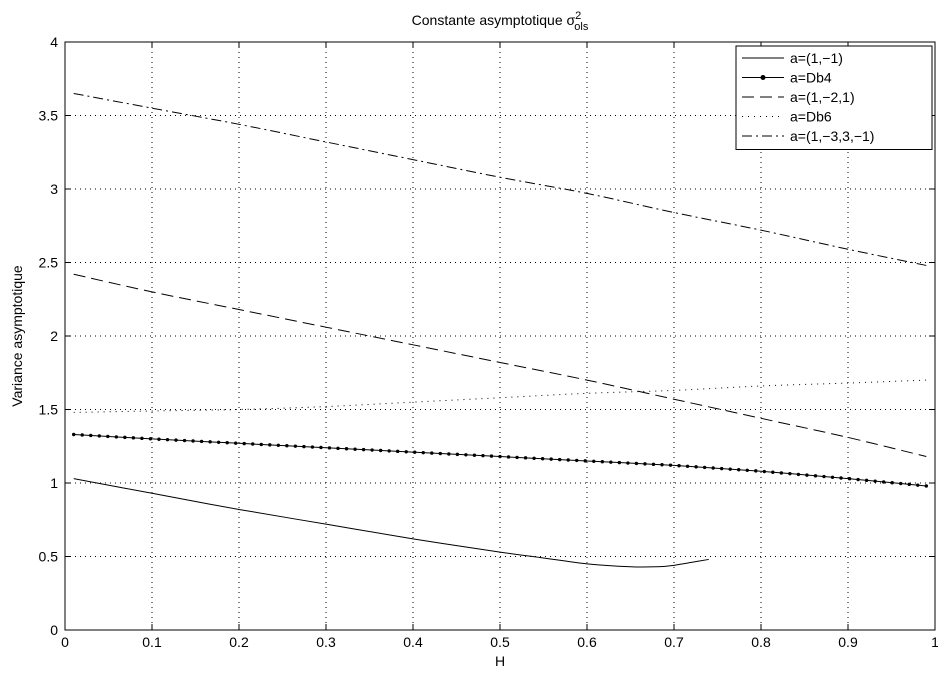  What do you see at coordinates (787, 117) in the screenshot?
I see `legend-entry: a=Db6` at bounding box center [787, 117].